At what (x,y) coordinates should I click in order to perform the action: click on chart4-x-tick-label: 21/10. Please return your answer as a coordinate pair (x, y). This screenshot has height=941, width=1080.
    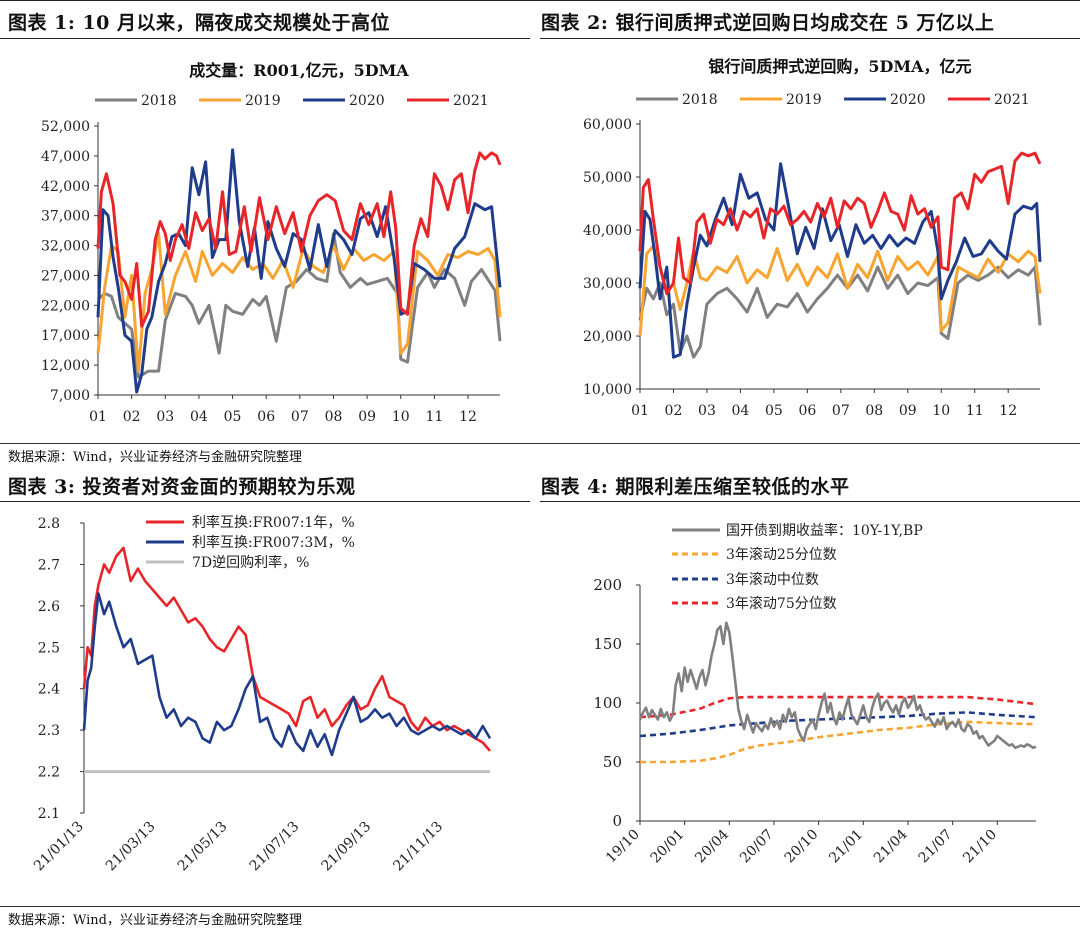
    Looking at the image, I should click on (980, 847).